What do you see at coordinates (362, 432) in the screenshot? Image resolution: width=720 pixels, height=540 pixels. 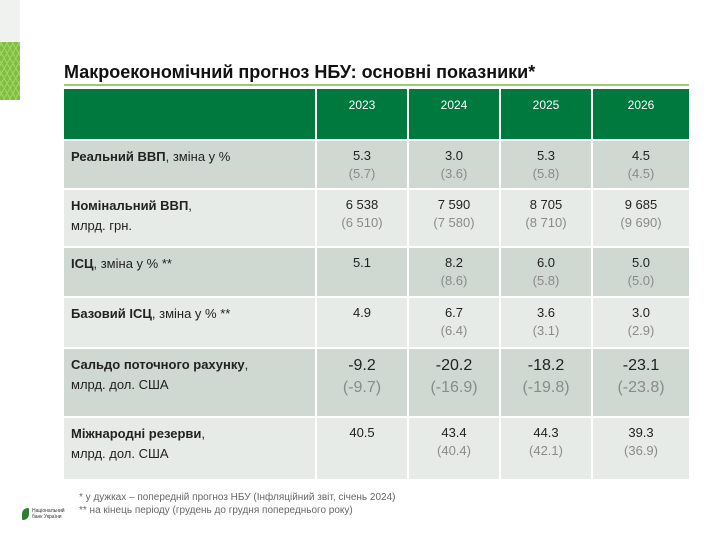 I see `forecast-value: 40.5` at bounding box center [362, 432].